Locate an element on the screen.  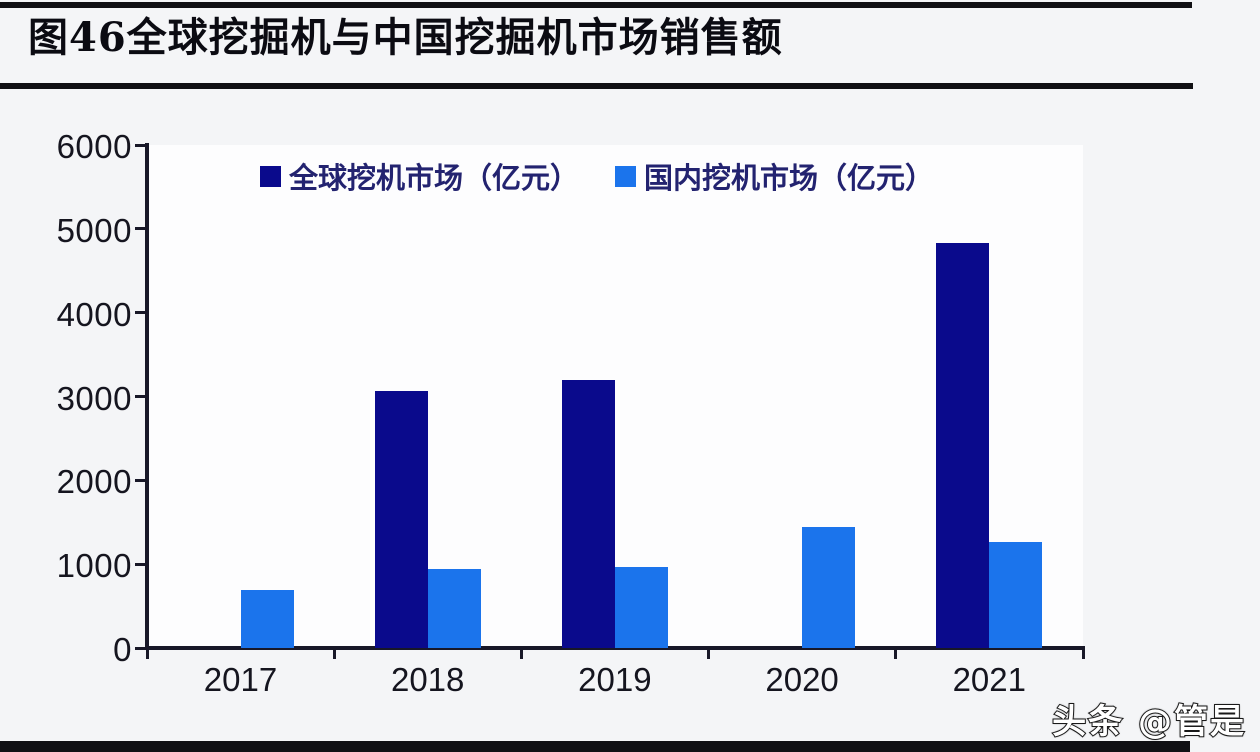
y-axis-label: 3000 is located at coordinates (94, 398).